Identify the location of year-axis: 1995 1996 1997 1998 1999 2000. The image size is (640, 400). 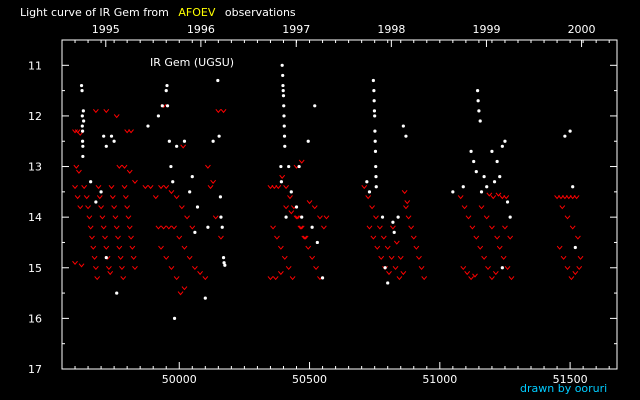
(342, 35).